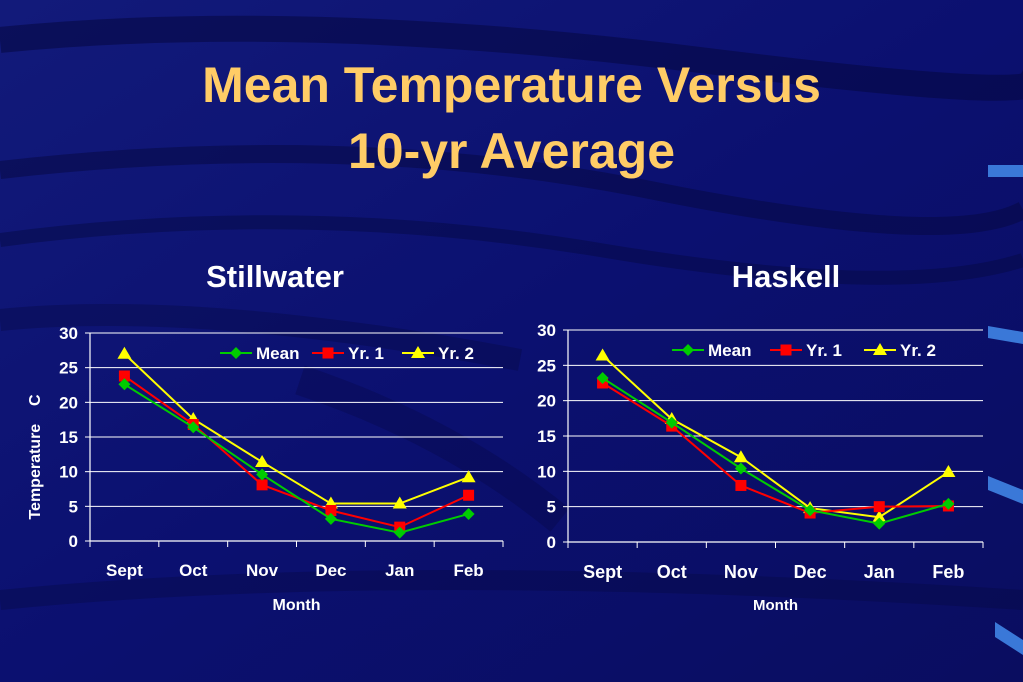  I want to click on slide-title-line-2: 10-yr Average, so click(511, 151).